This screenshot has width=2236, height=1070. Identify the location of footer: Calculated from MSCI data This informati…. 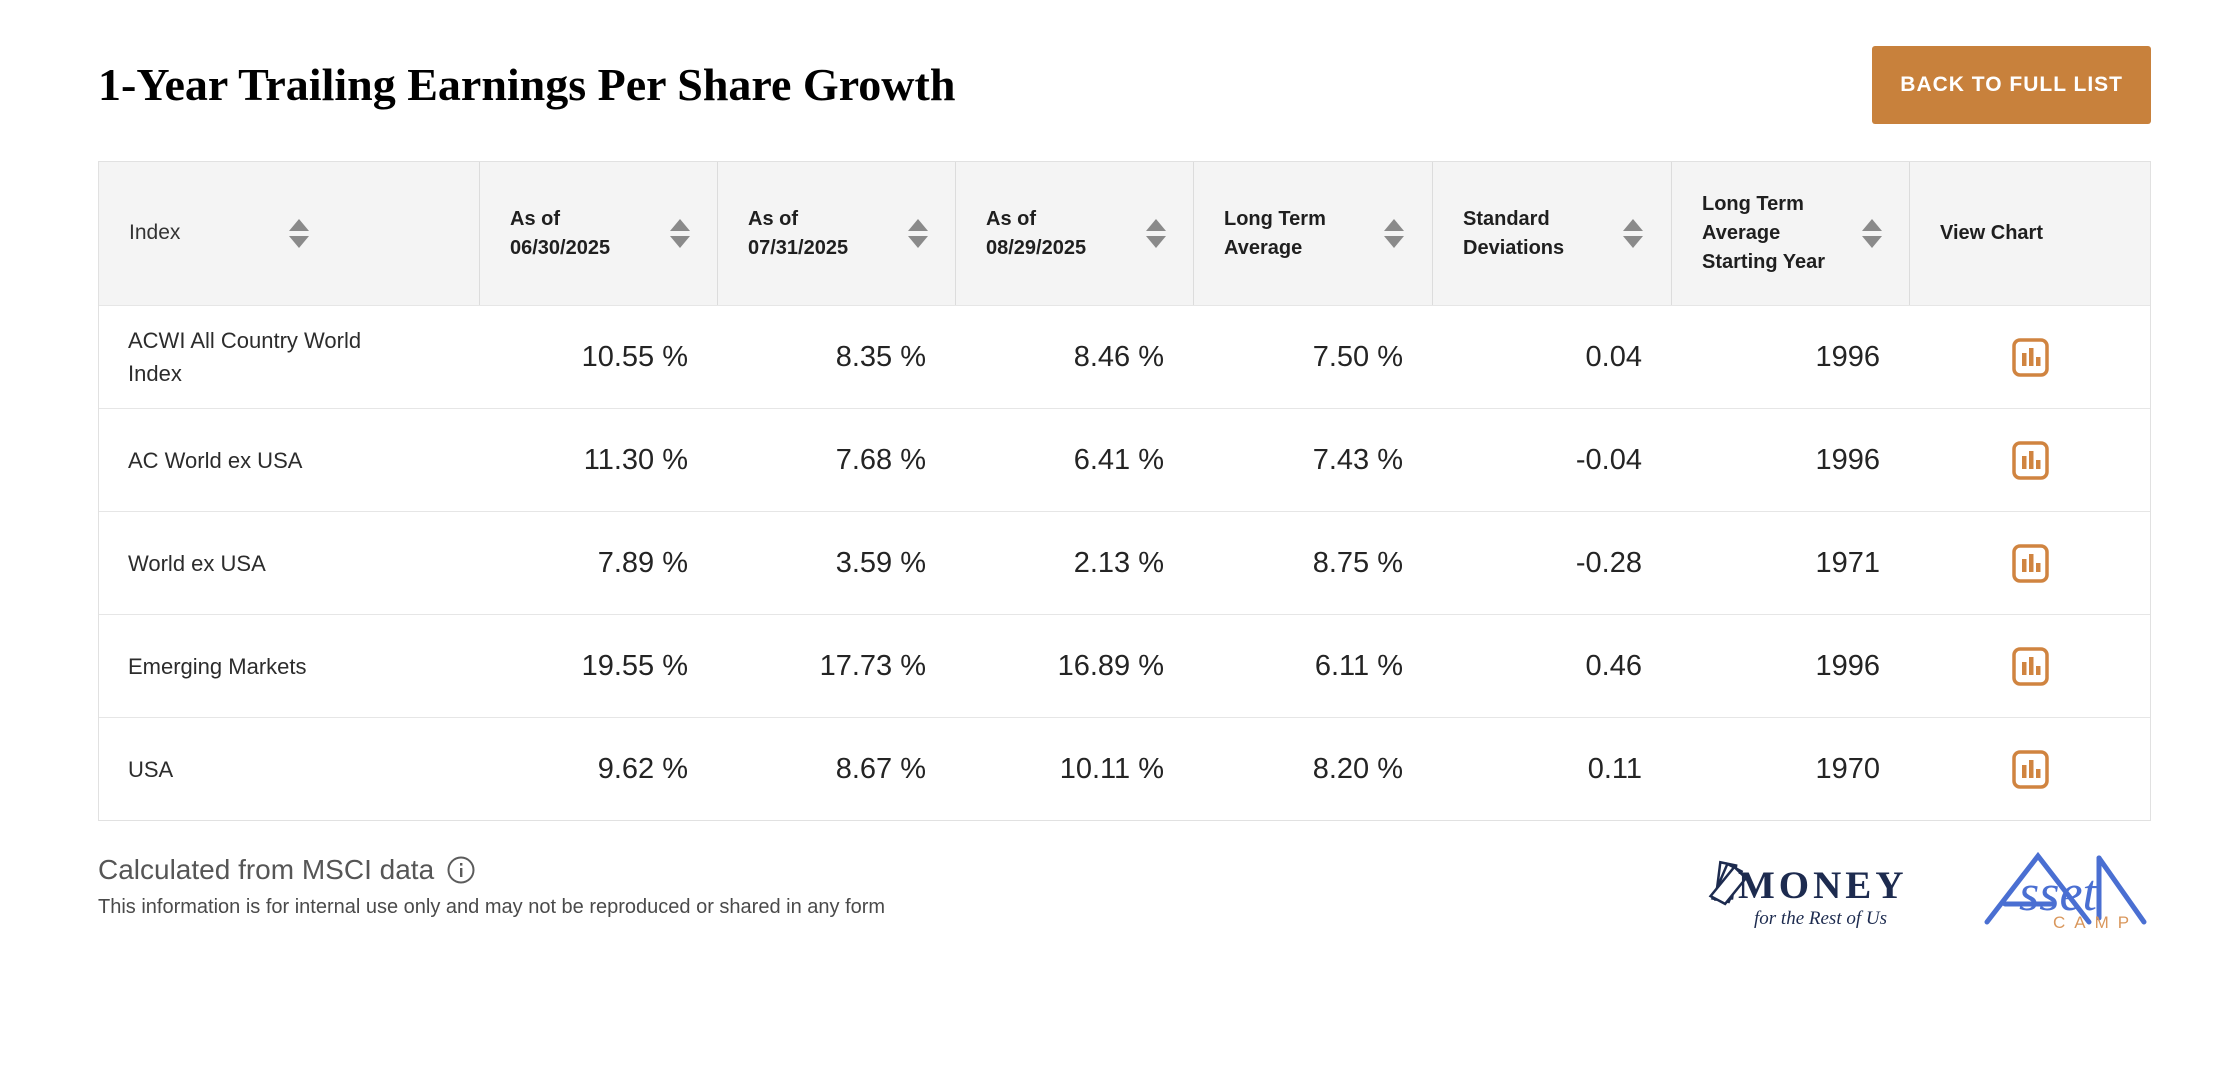
(1124, 893).